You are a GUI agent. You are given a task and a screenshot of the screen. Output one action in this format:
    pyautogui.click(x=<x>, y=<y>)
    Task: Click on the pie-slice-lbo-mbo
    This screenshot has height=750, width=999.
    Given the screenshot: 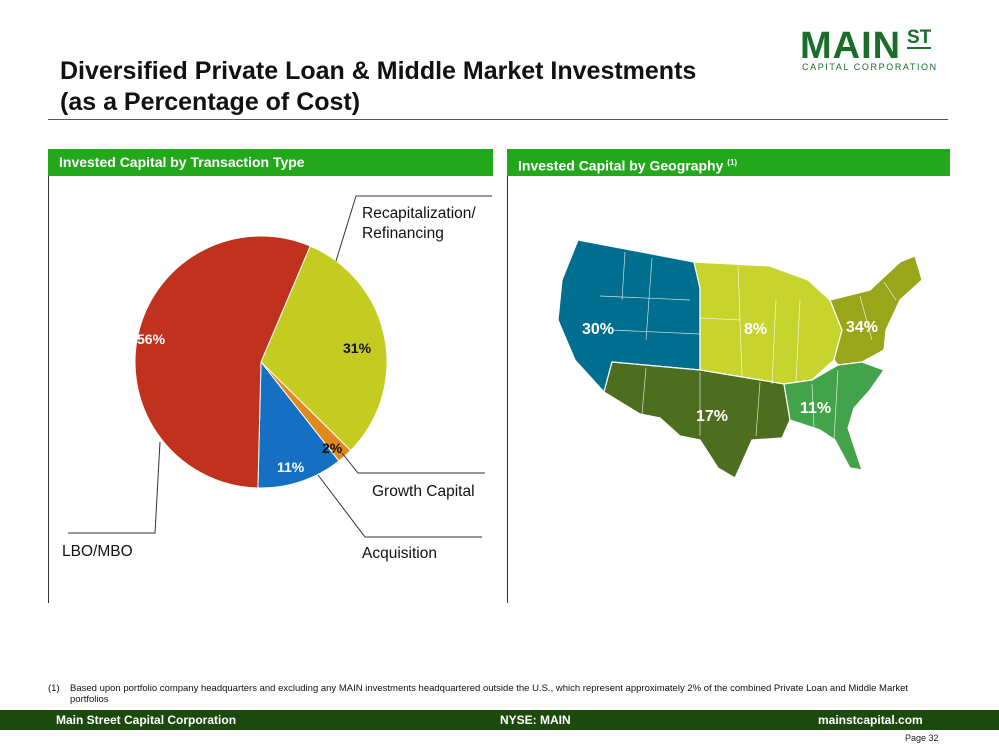 What is the action you would take?
    pyautogui.click(x=222, y=362)
    